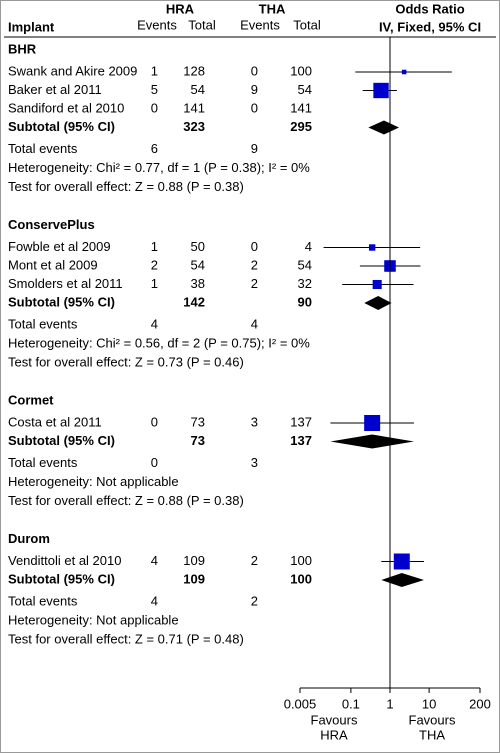 Image resolution: width=500 pixels, height=753 pixels. Describe the element at coordinates (55, 89) in the screenshot. I see `study-name: Baker et al 2011` at that location.